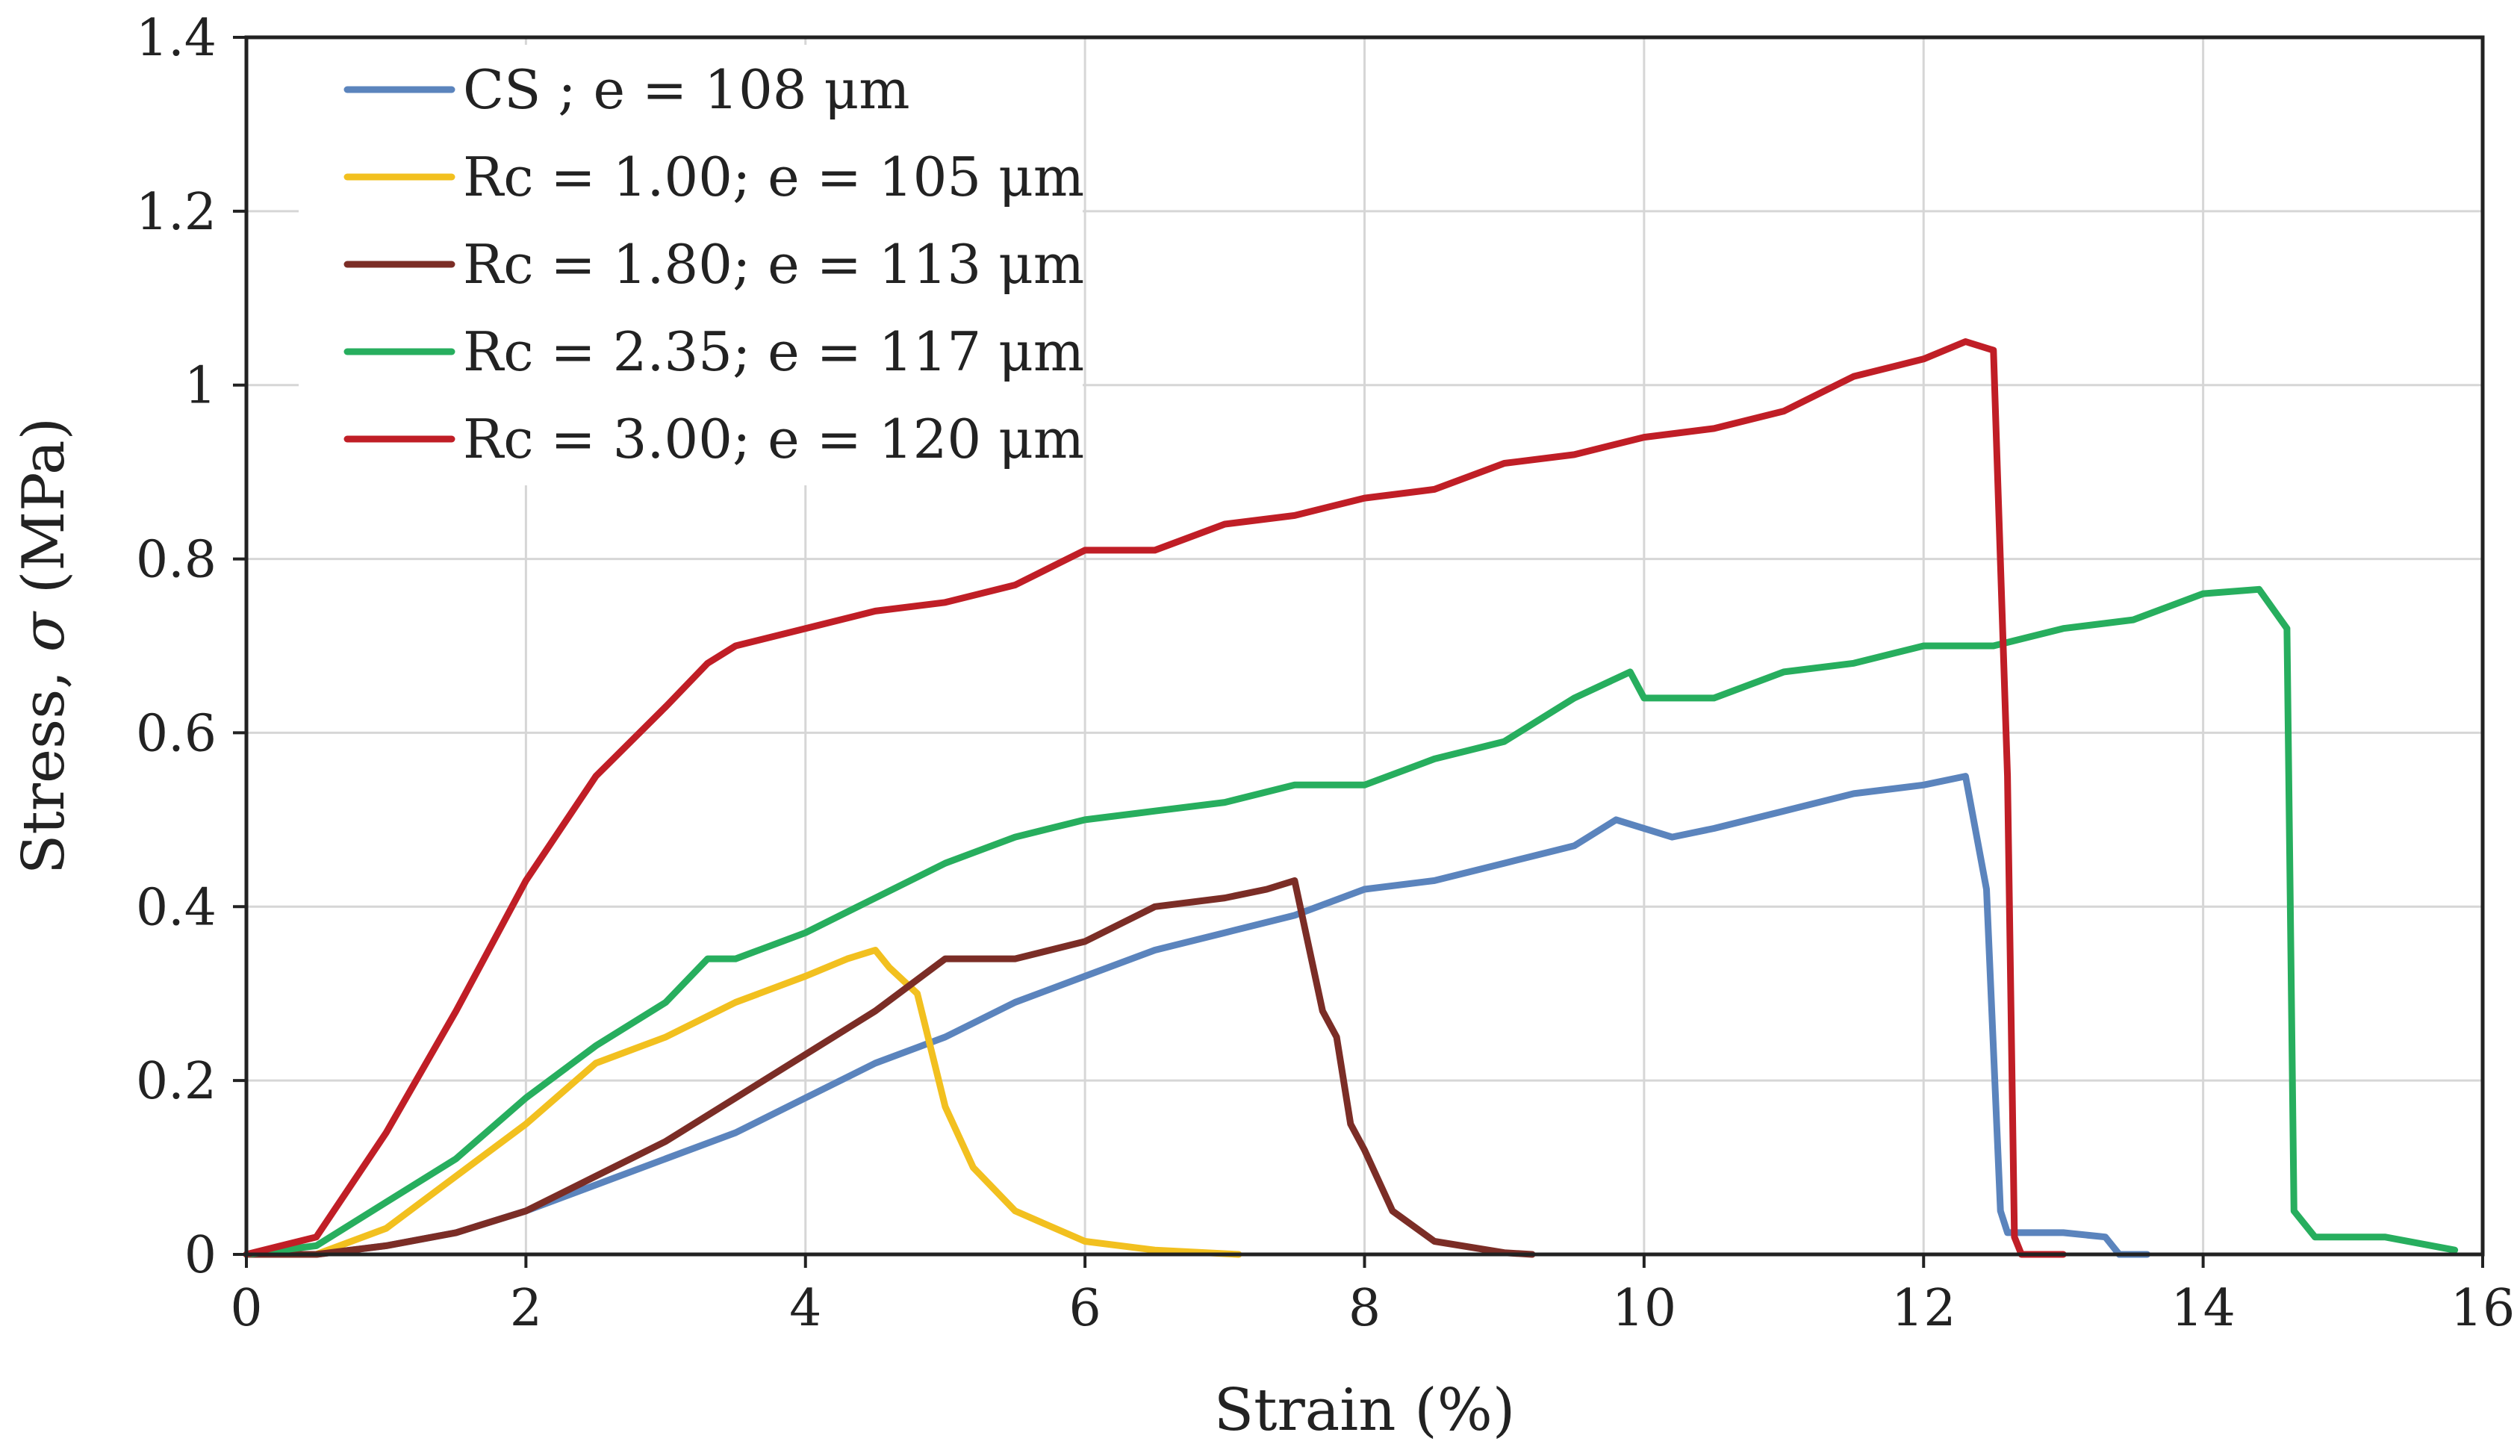  I want to click on x-tick-label: 6, so click(1084, 1308).